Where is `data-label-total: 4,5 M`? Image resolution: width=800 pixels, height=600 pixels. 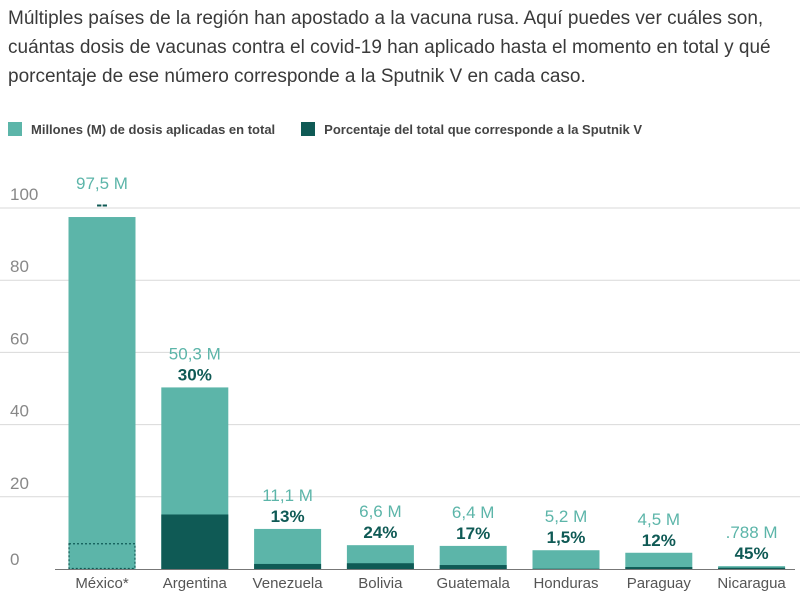
data-label-total: 4,5 M is located at coordinates (659, 519).